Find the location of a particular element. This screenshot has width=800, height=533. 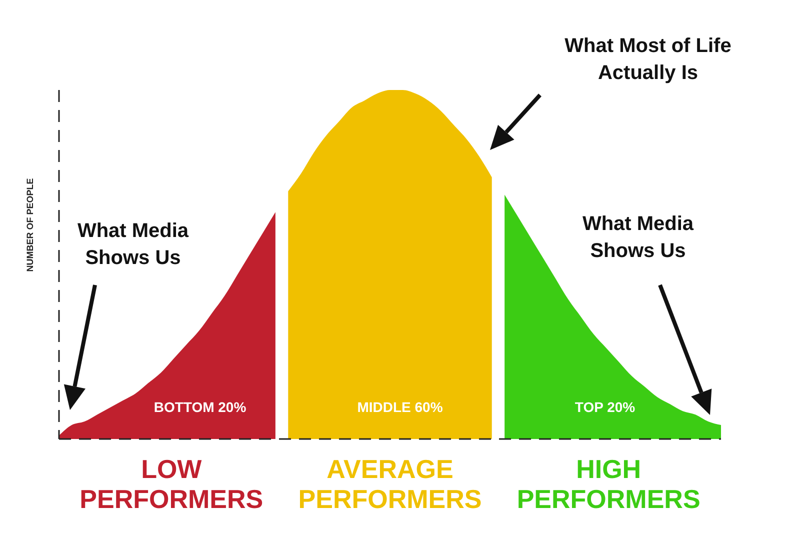

text: What Most of Life Actually Is is located at coordinates (648, 59).